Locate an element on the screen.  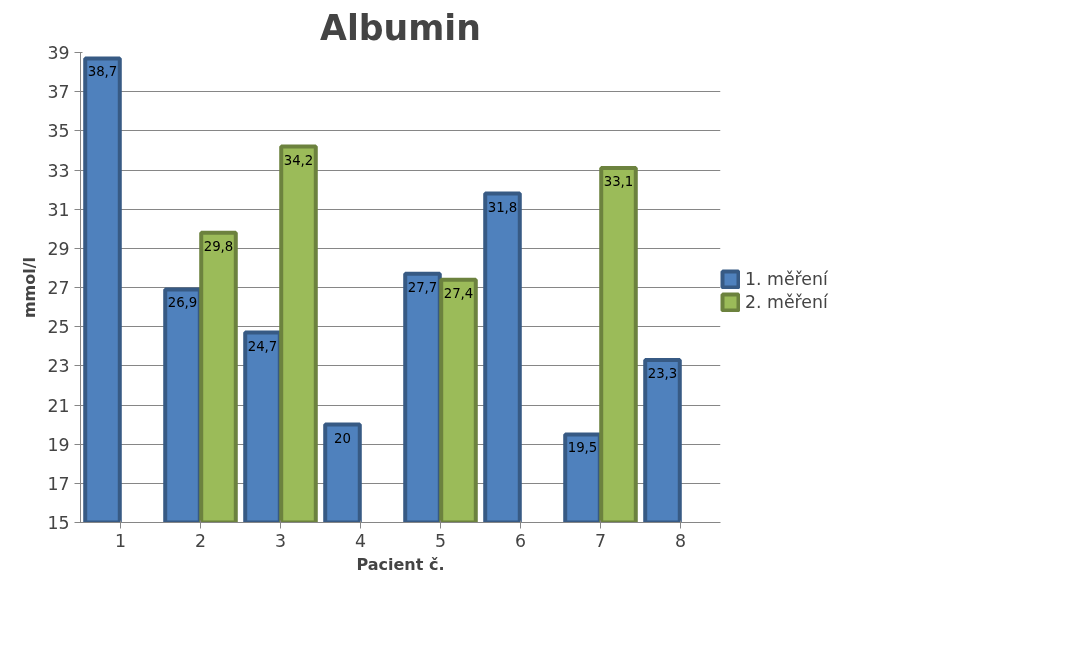
data-label: 19,5 is located at coordinates (582, 448).